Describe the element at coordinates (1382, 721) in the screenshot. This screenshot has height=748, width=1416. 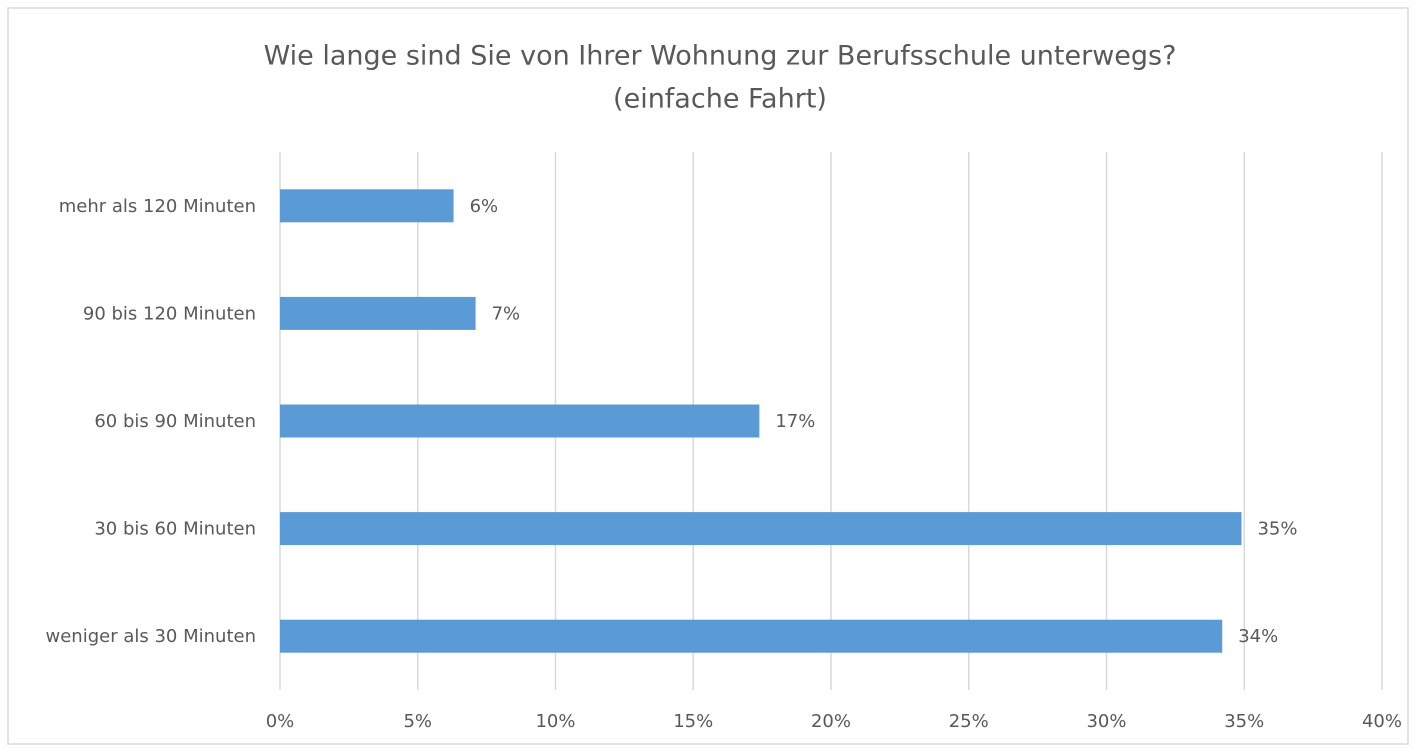
I see `x-tick-label: 40%` at that location.